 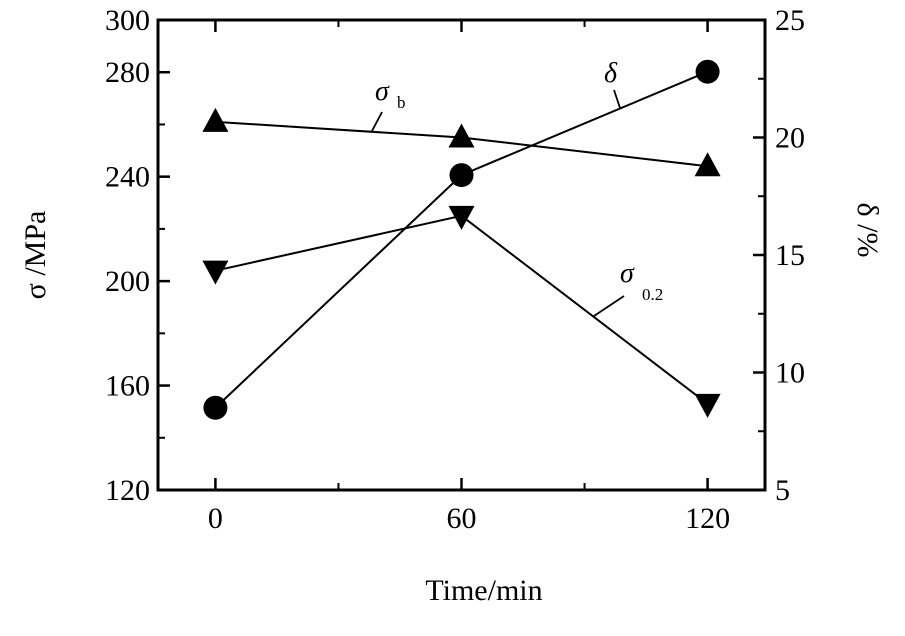 I want to click on y-left-tick-label: 120, so click(x=127, y=490).